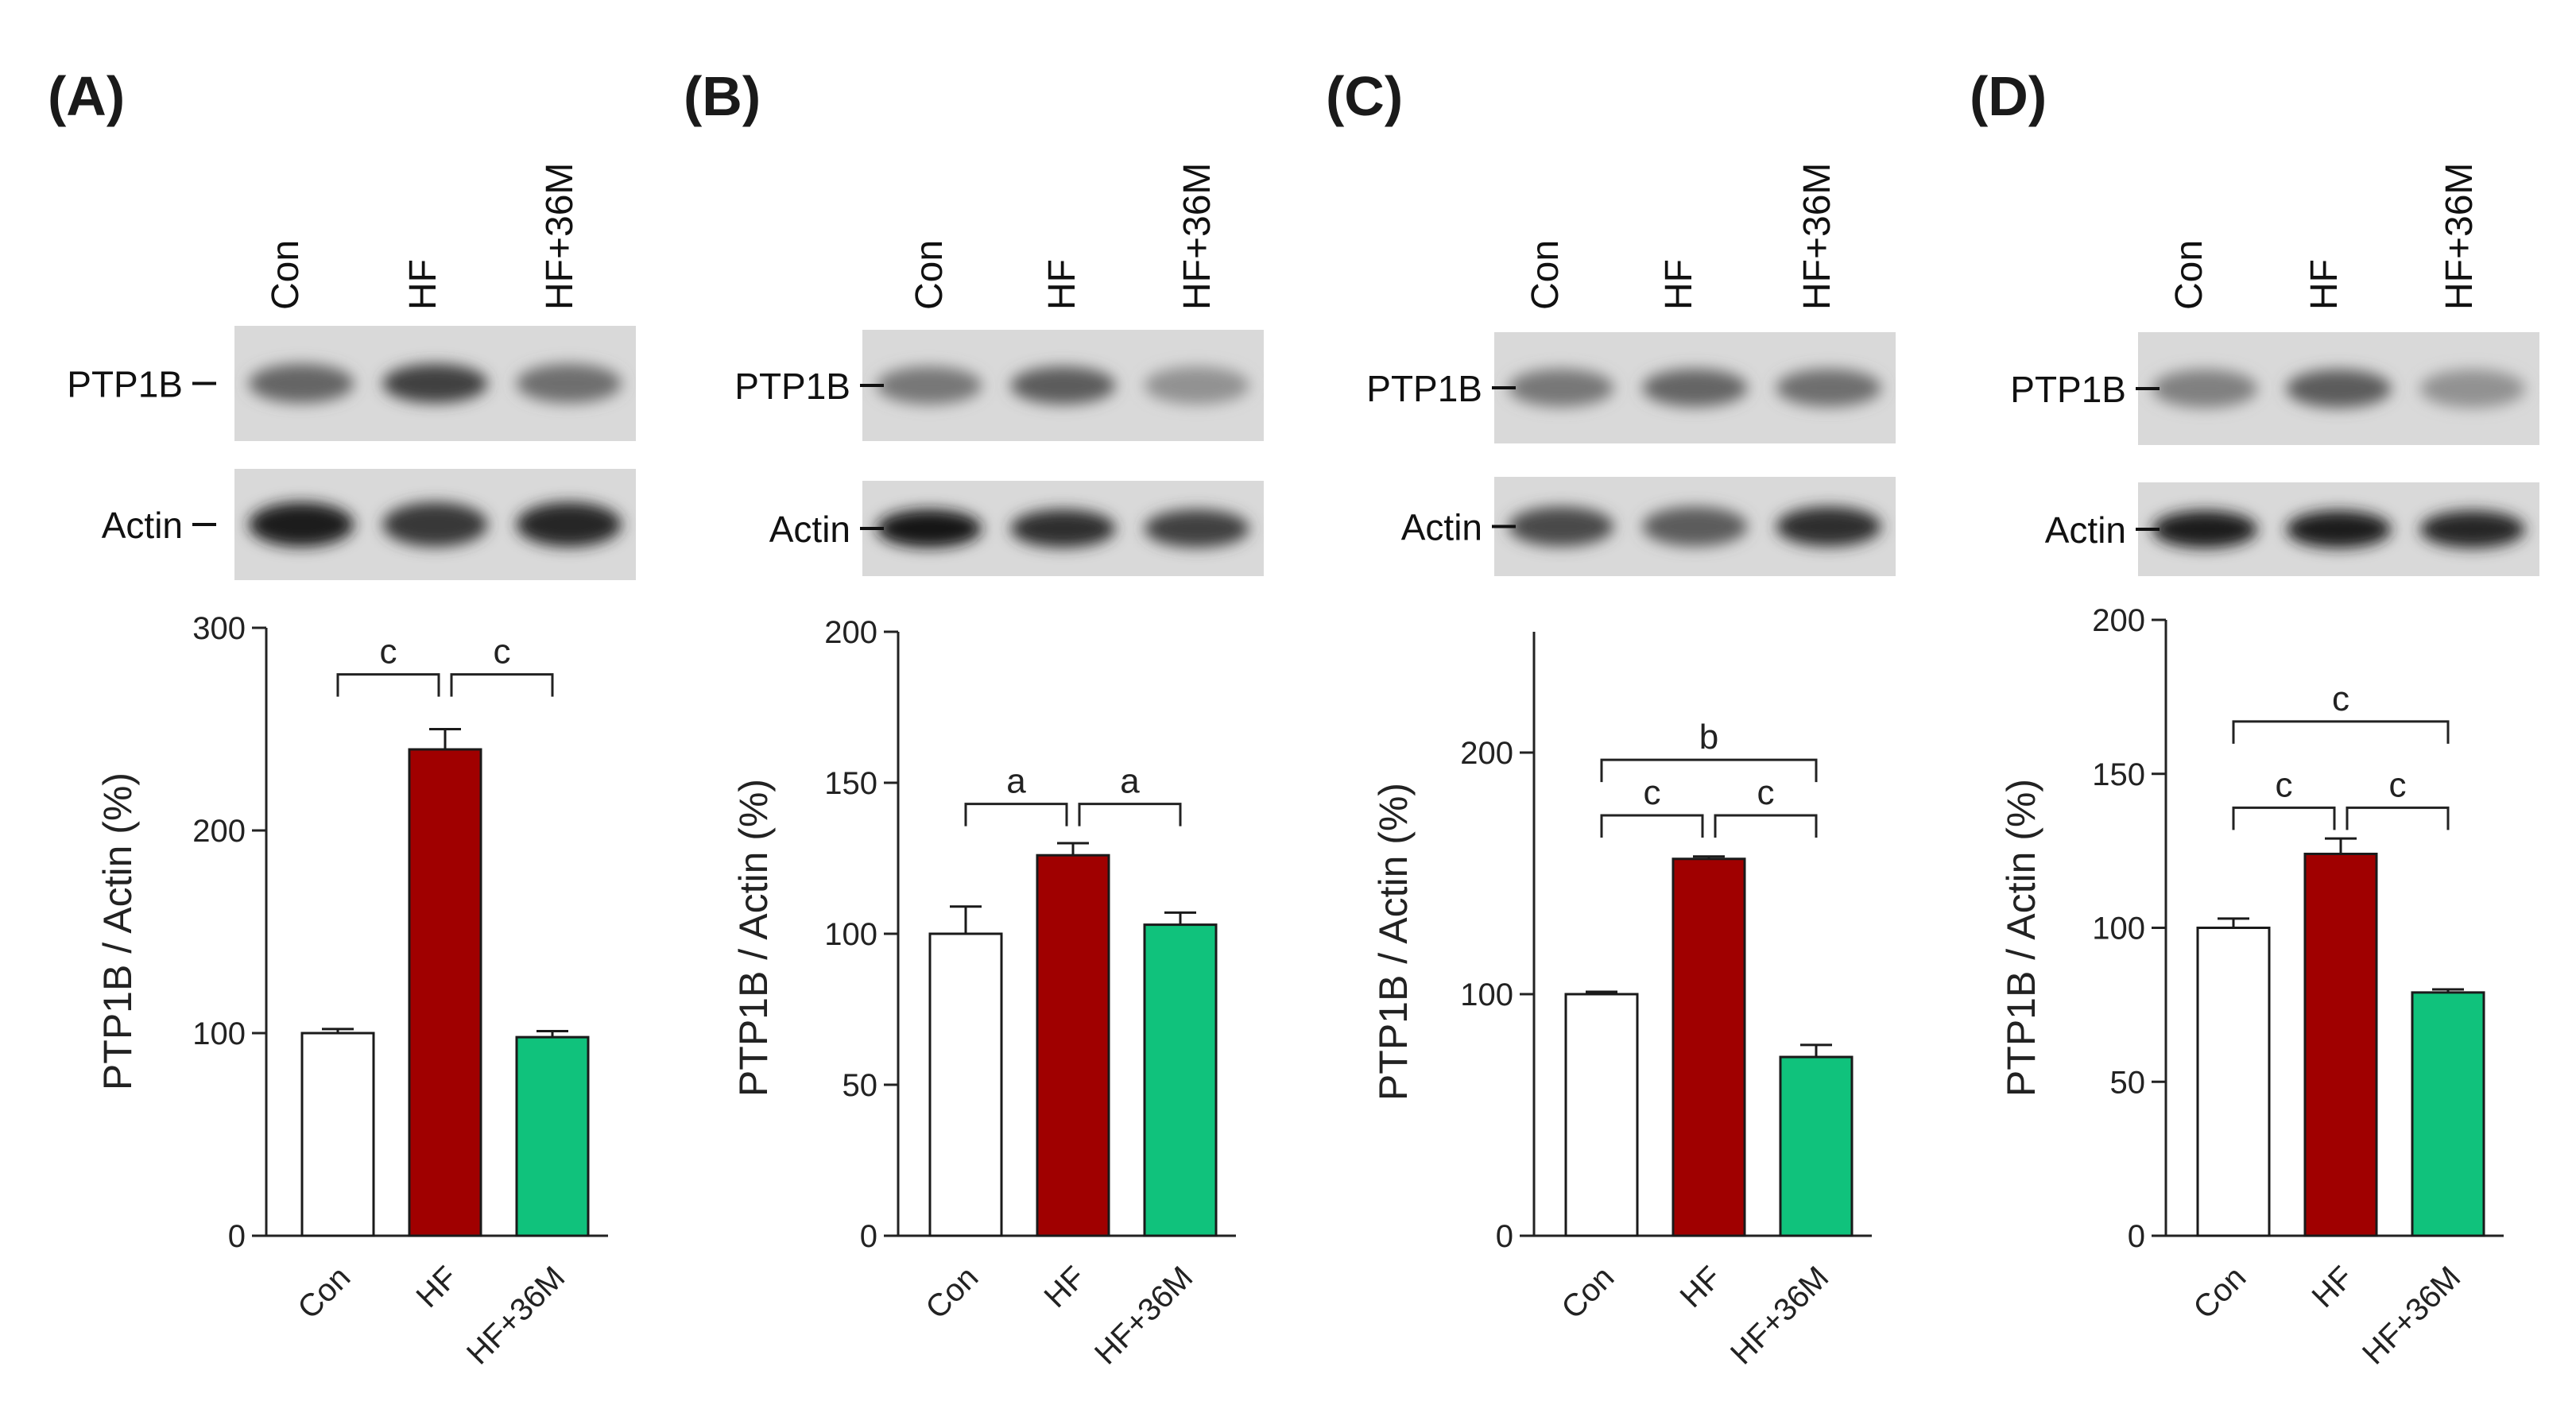  I want to click on panel-label: (D), so click(2009, 96).